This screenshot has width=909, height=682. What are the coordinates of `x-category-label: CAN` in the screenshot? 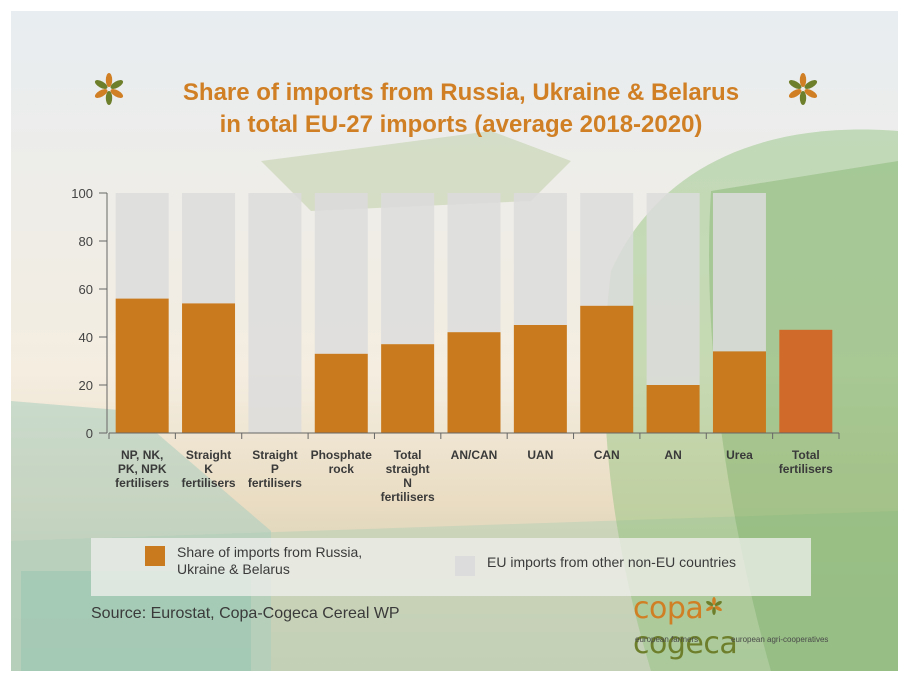 It's located at (607, 455).